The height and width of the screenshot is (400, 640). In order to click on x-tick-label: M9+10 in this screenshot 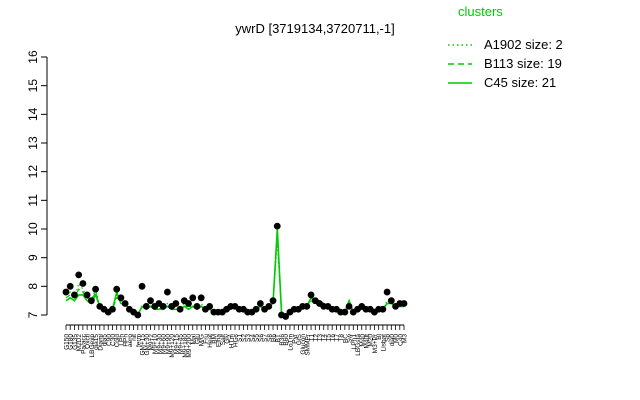, I will do `click(155, 344)`.